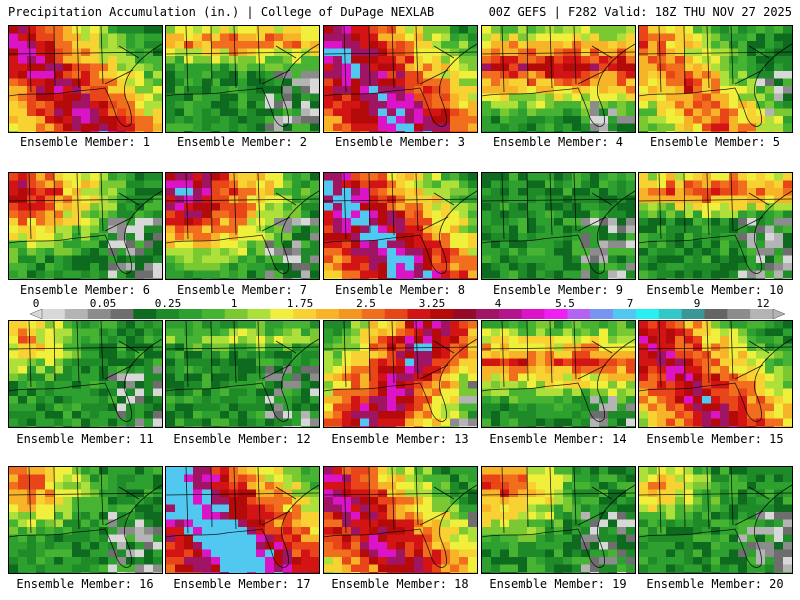  What do you see at coordinates (85, 290) in the screenshot?
I see `ensemble-member-label: Ensemble Member: 6` at bounding box center [85, 290].